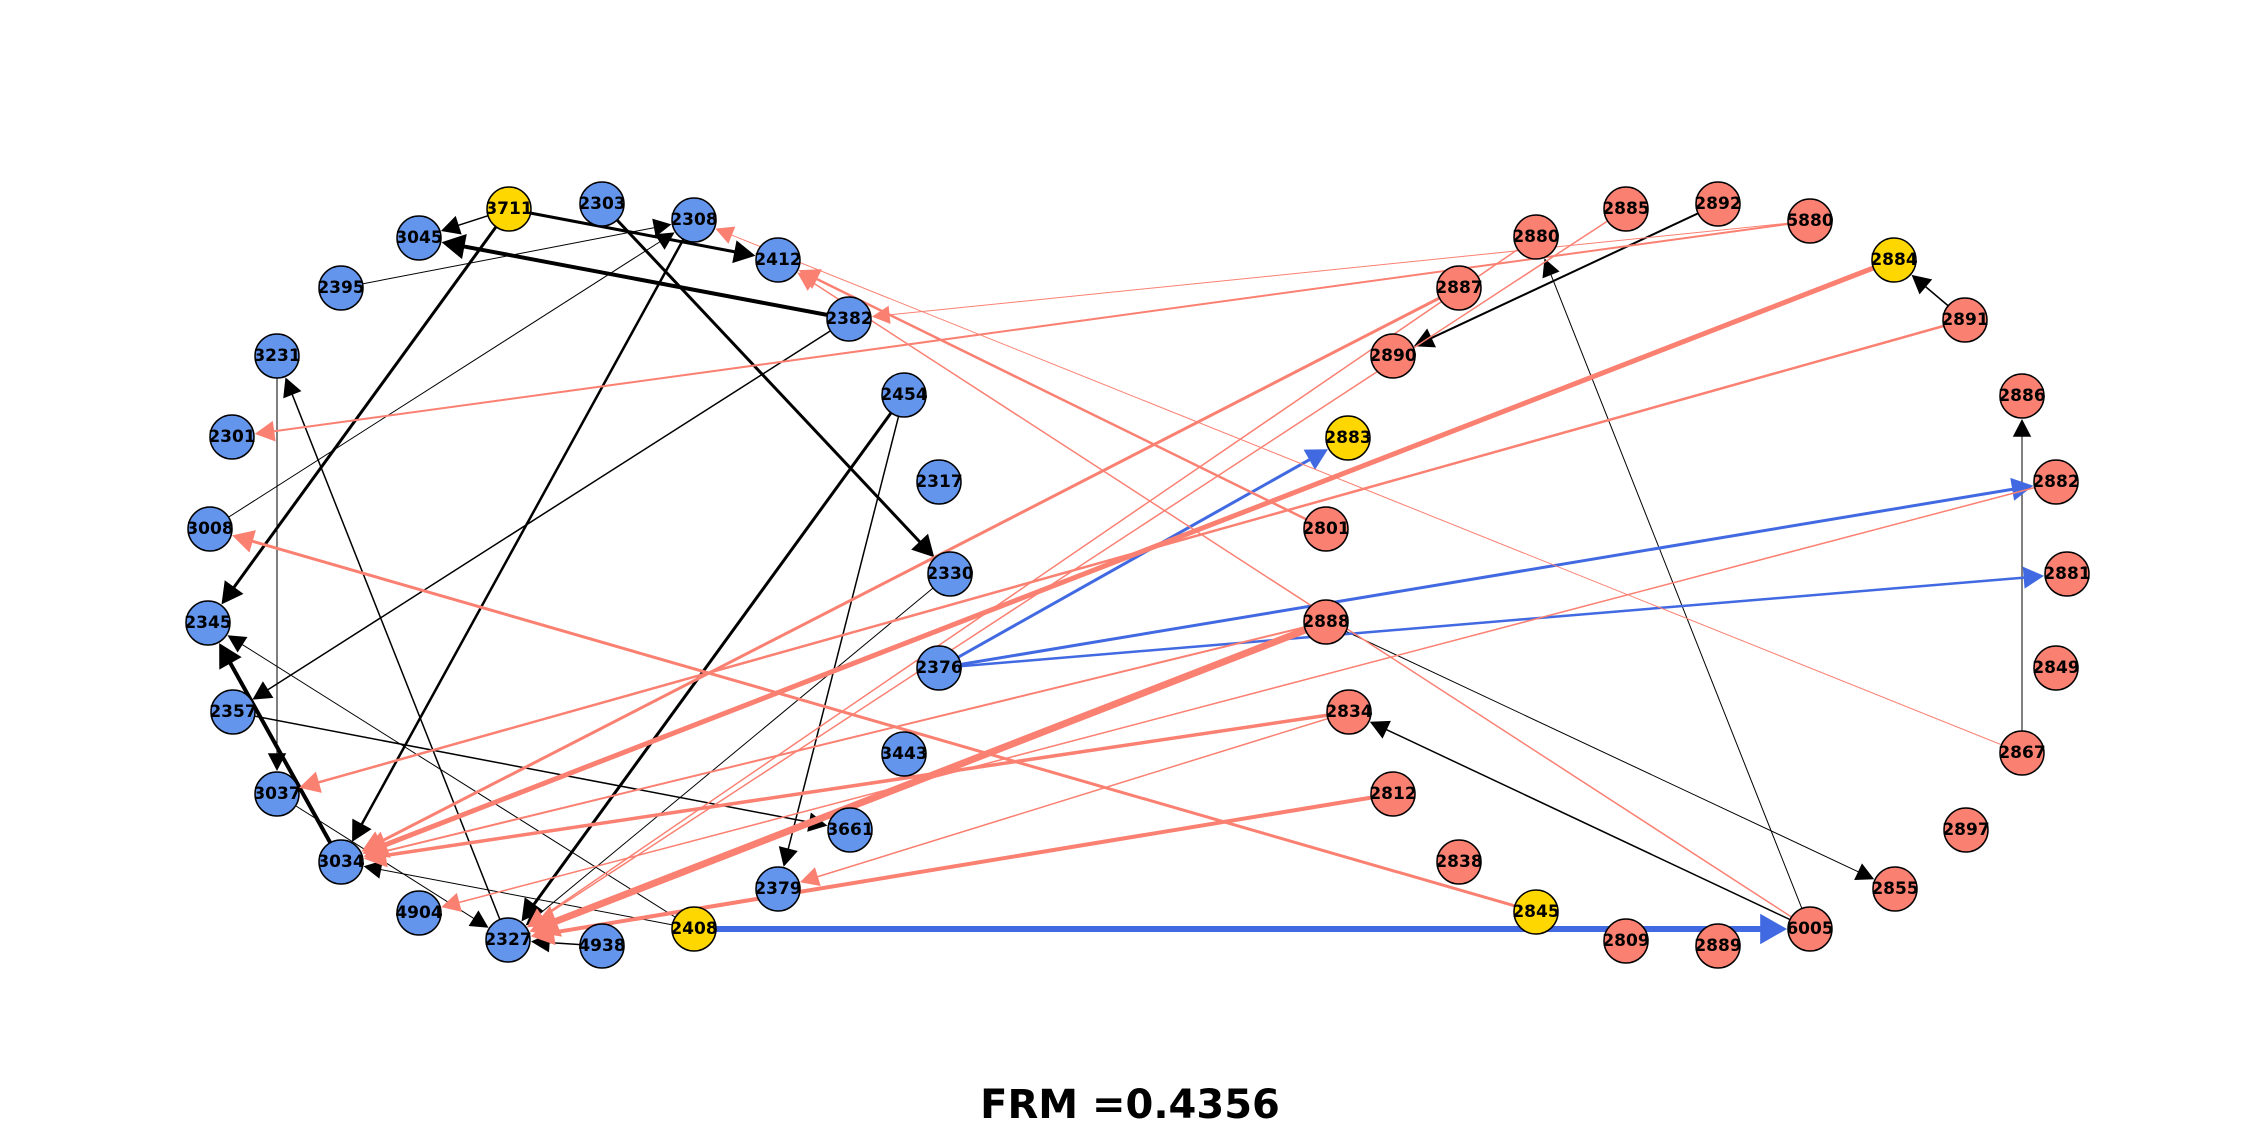 The image size is (2260, 1146). I want to click on node-label: 2395, so click(340, 288).